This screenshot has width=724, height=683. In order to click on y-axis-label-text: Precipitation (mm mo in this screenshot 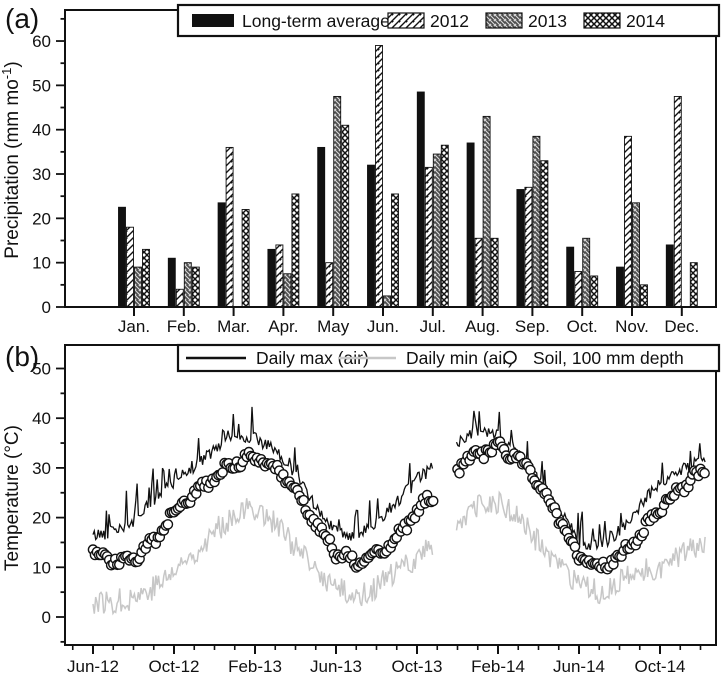, I will do `click(12, 169)`.